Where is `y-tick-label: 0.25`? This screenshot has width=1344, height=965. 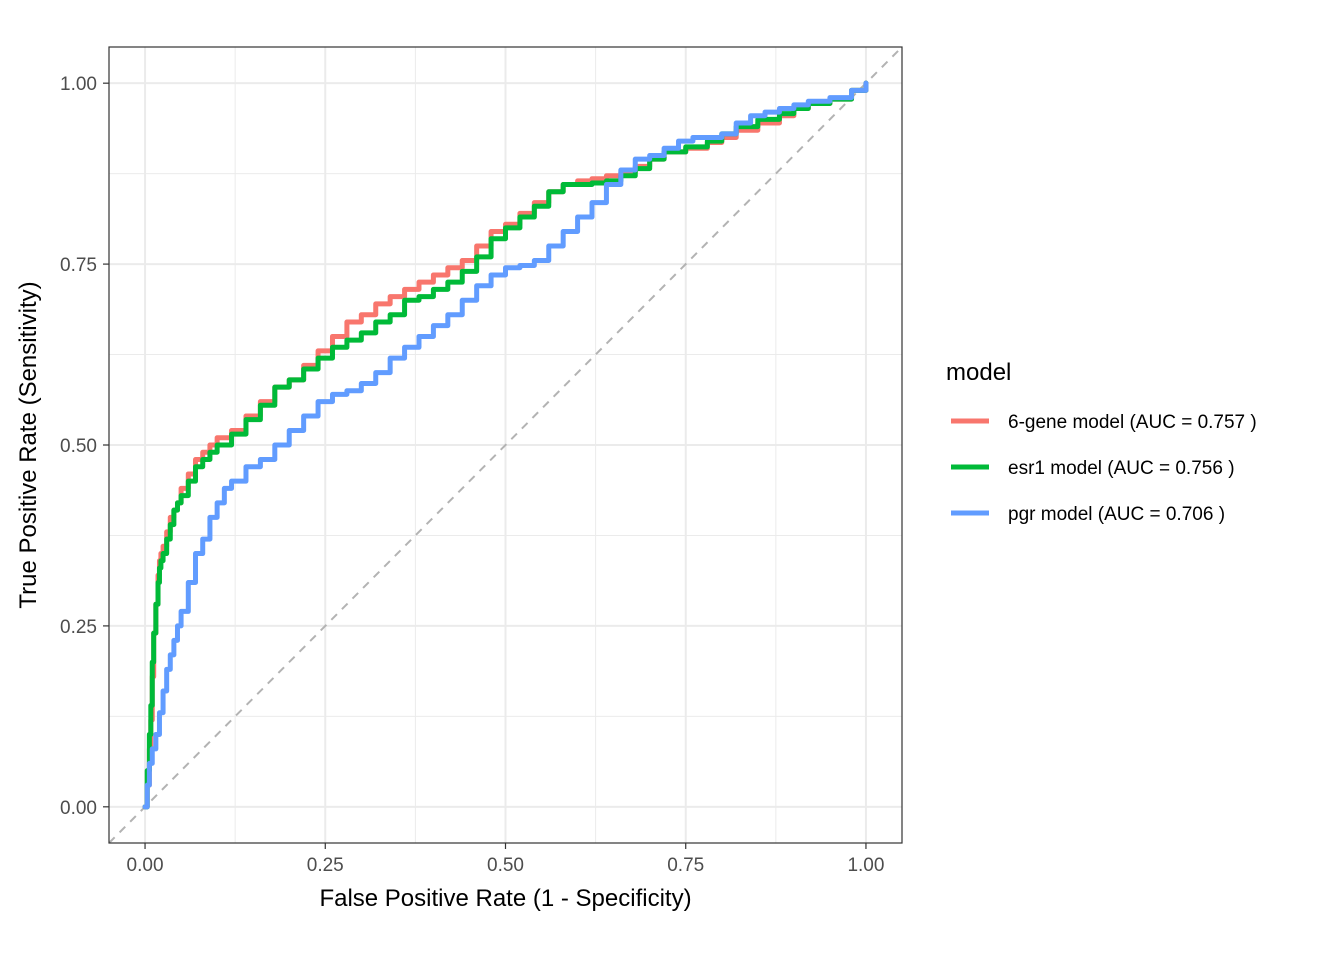 y-tick-label: 0.25 is located at coordinates (78, 627).